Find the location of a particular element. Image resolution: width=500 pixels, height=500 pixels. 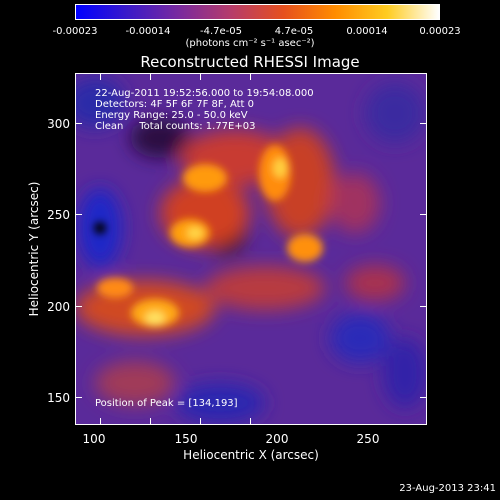

info-energy: Energy Range: 25.0 - 50.0 keV is located at coordinates (171, 115).